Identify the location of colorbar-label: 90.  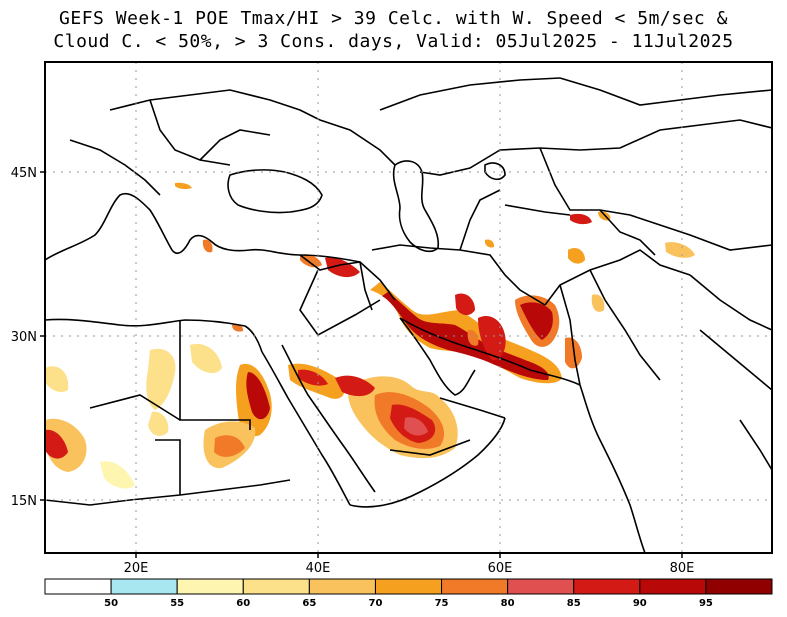
(640, 603).